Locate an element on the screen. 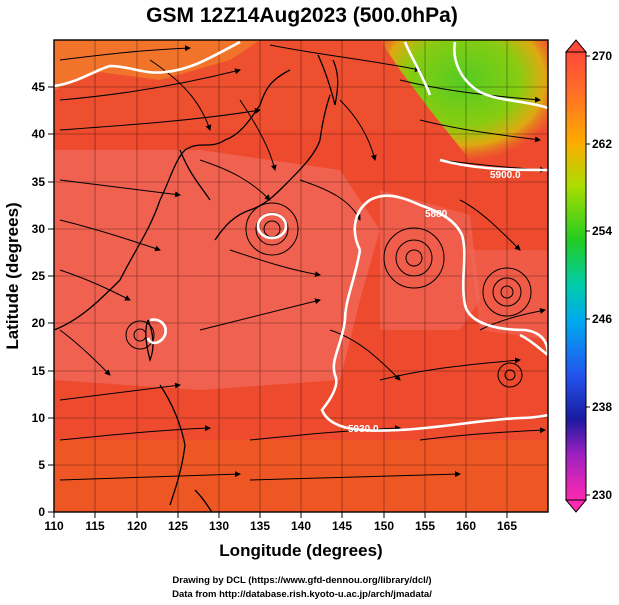 Image resolution: width=619 pixels, height=605 pixels. x-tick-label: 150 is located at coordinates (384, 526).